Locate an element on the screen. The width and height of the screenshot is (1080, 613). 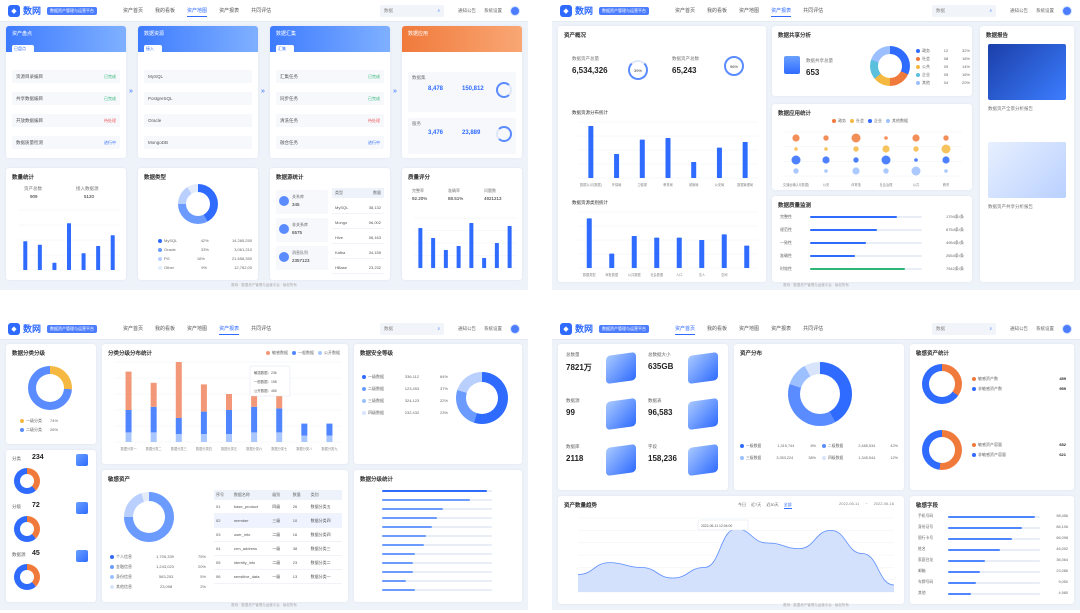
stage-row: 融合任务 进行中 is located at coordinates (330, 142).